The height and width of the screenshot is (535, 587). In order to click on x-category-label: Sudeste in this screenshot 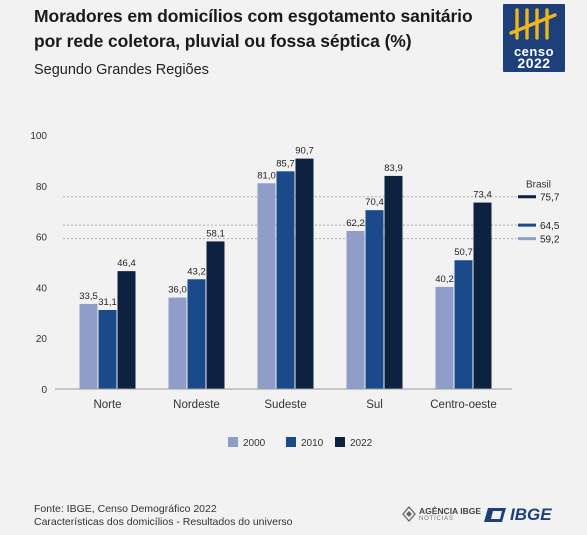, I will do `click(285, 405)`.